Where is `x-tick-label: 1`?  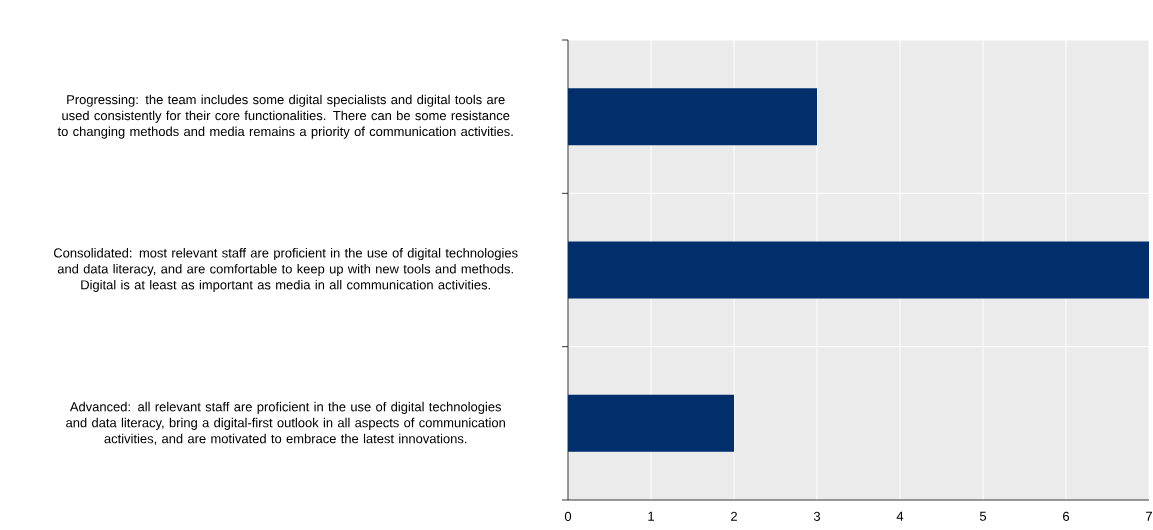 x-tick-label: 1 is located at coordinates (651, 516).